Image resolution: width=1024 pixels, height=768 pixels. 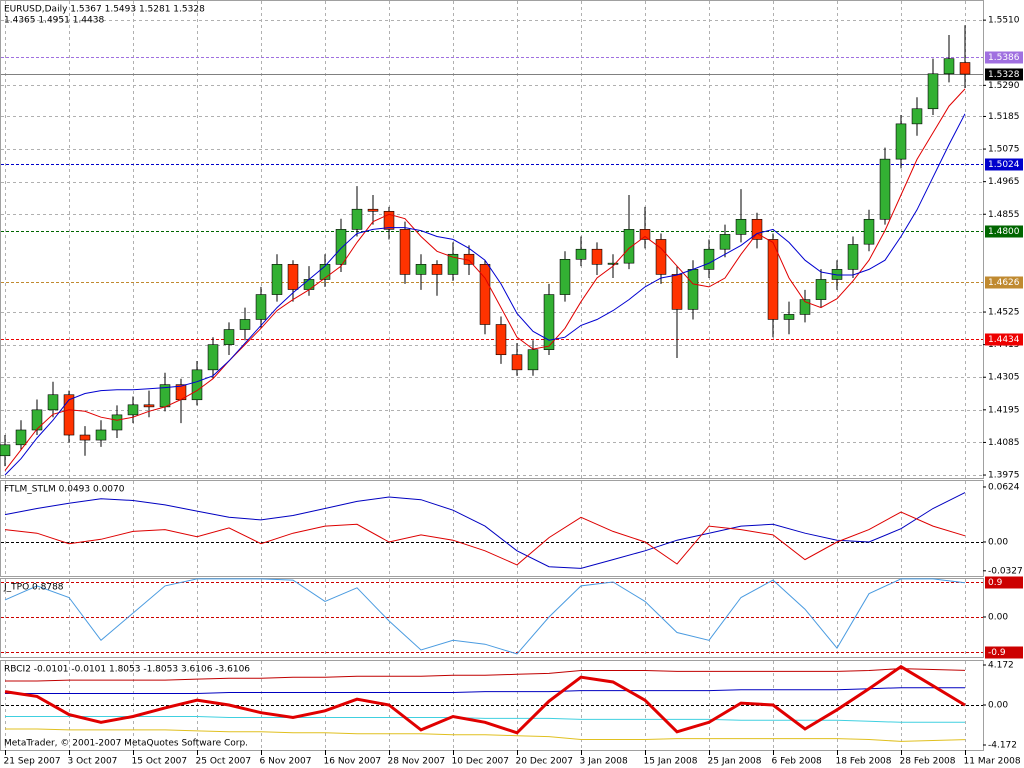 I want to click on x-tick-label: 25 Oct 2007, so click(x=224, y=762).